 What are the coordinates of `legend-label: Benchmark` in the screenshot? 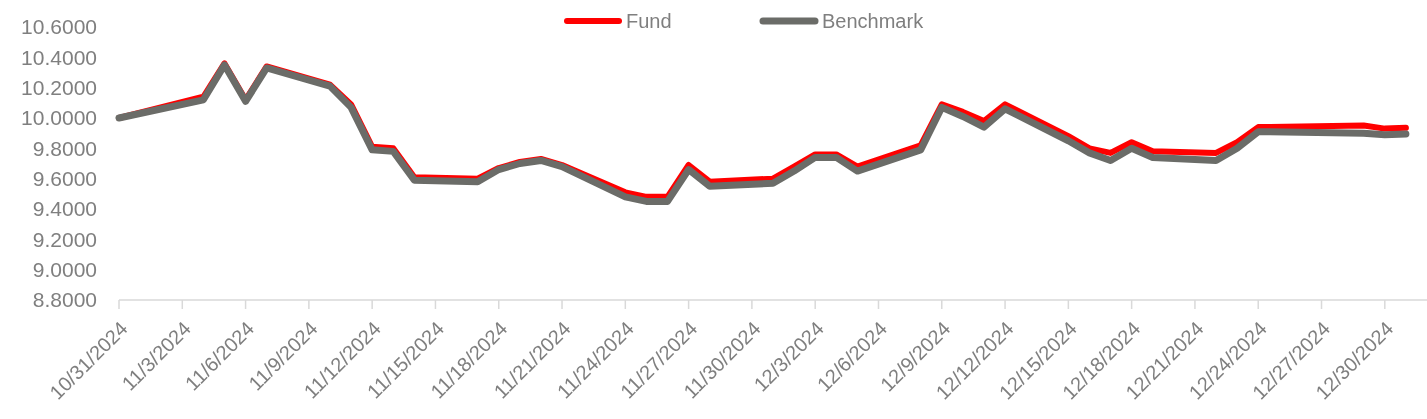 It's located at (873, 21).